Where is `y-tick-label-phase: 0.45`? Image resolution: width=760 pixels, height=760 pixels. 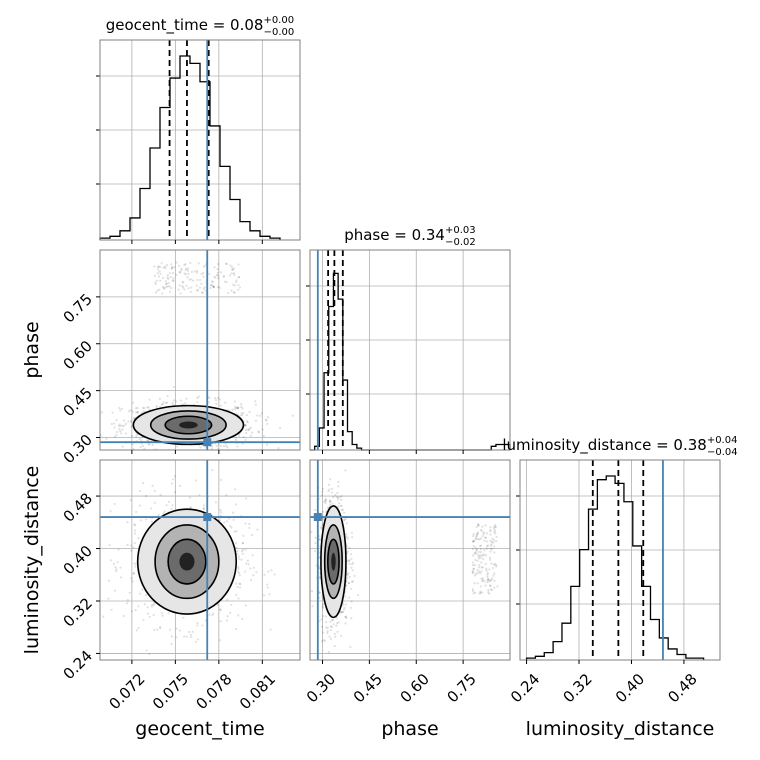
y-tick-label-phase: 0.45 is located at coordinates (78, 402).